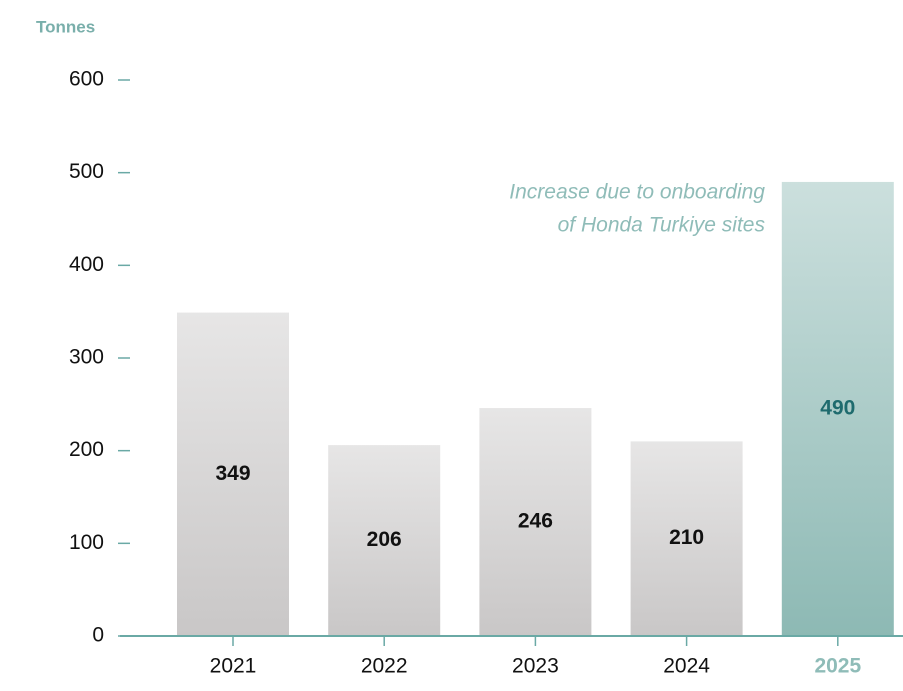 This screenshot has width=903, height=691. What do you see at coordinates (65, 26) in the screenshot?
I see `y-axis-label: Tonnes` at bounding box center [65, 26].